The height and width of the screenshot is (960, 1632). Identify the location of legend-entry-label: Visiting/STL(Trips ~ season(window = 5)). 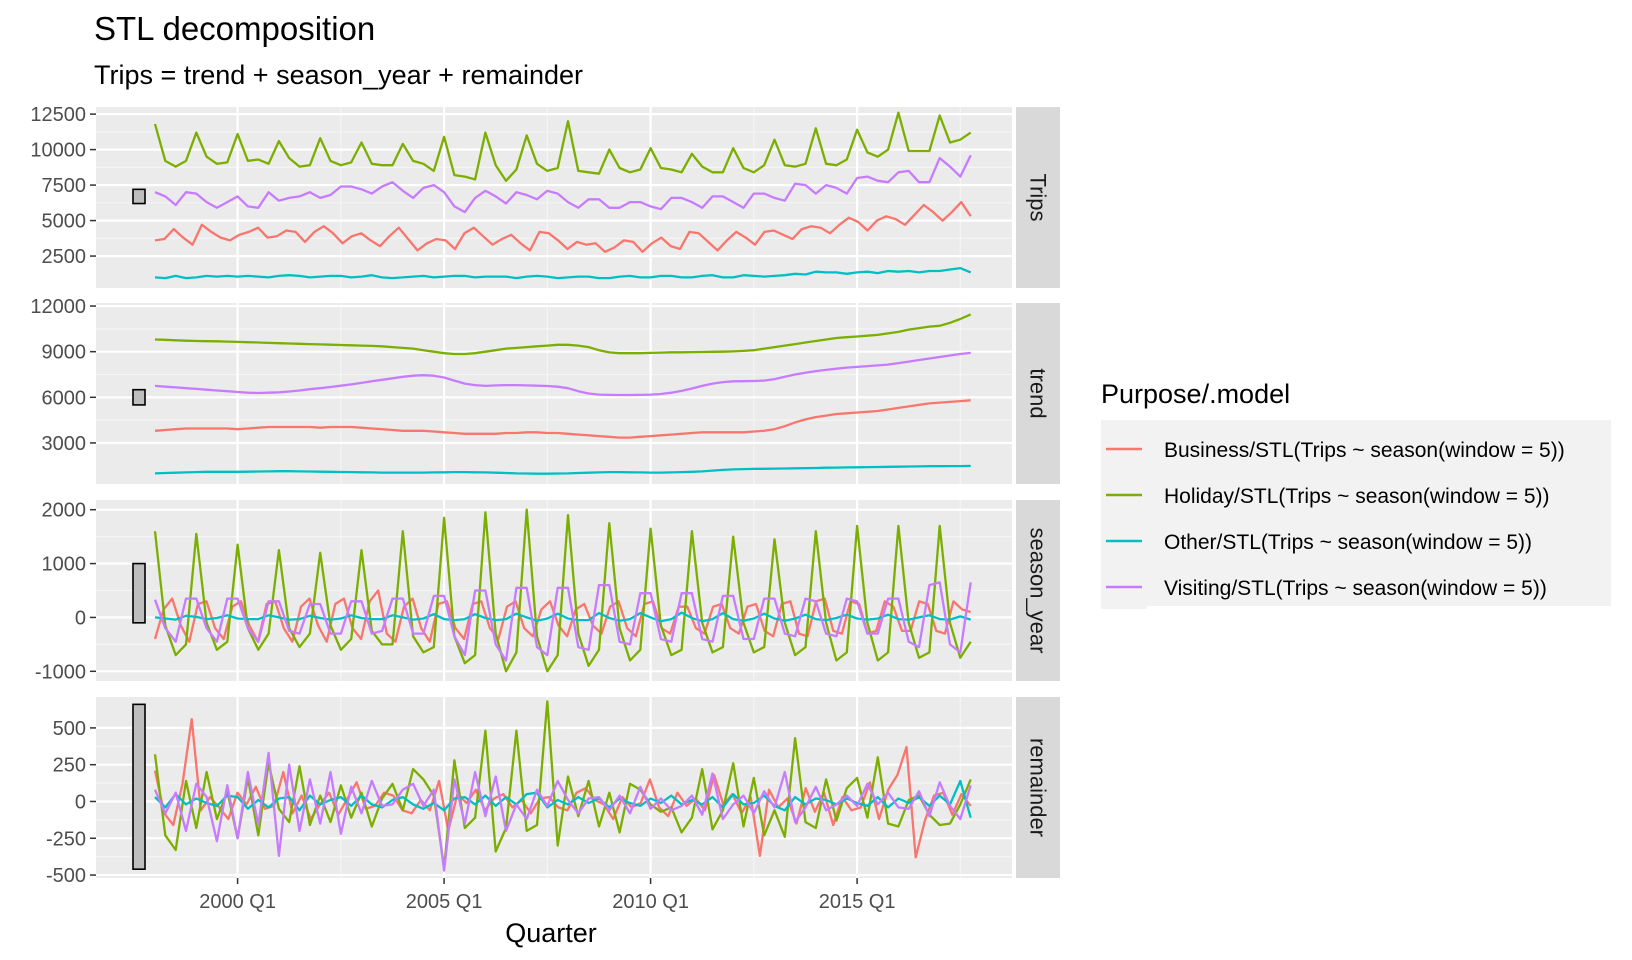
(1355, 588).